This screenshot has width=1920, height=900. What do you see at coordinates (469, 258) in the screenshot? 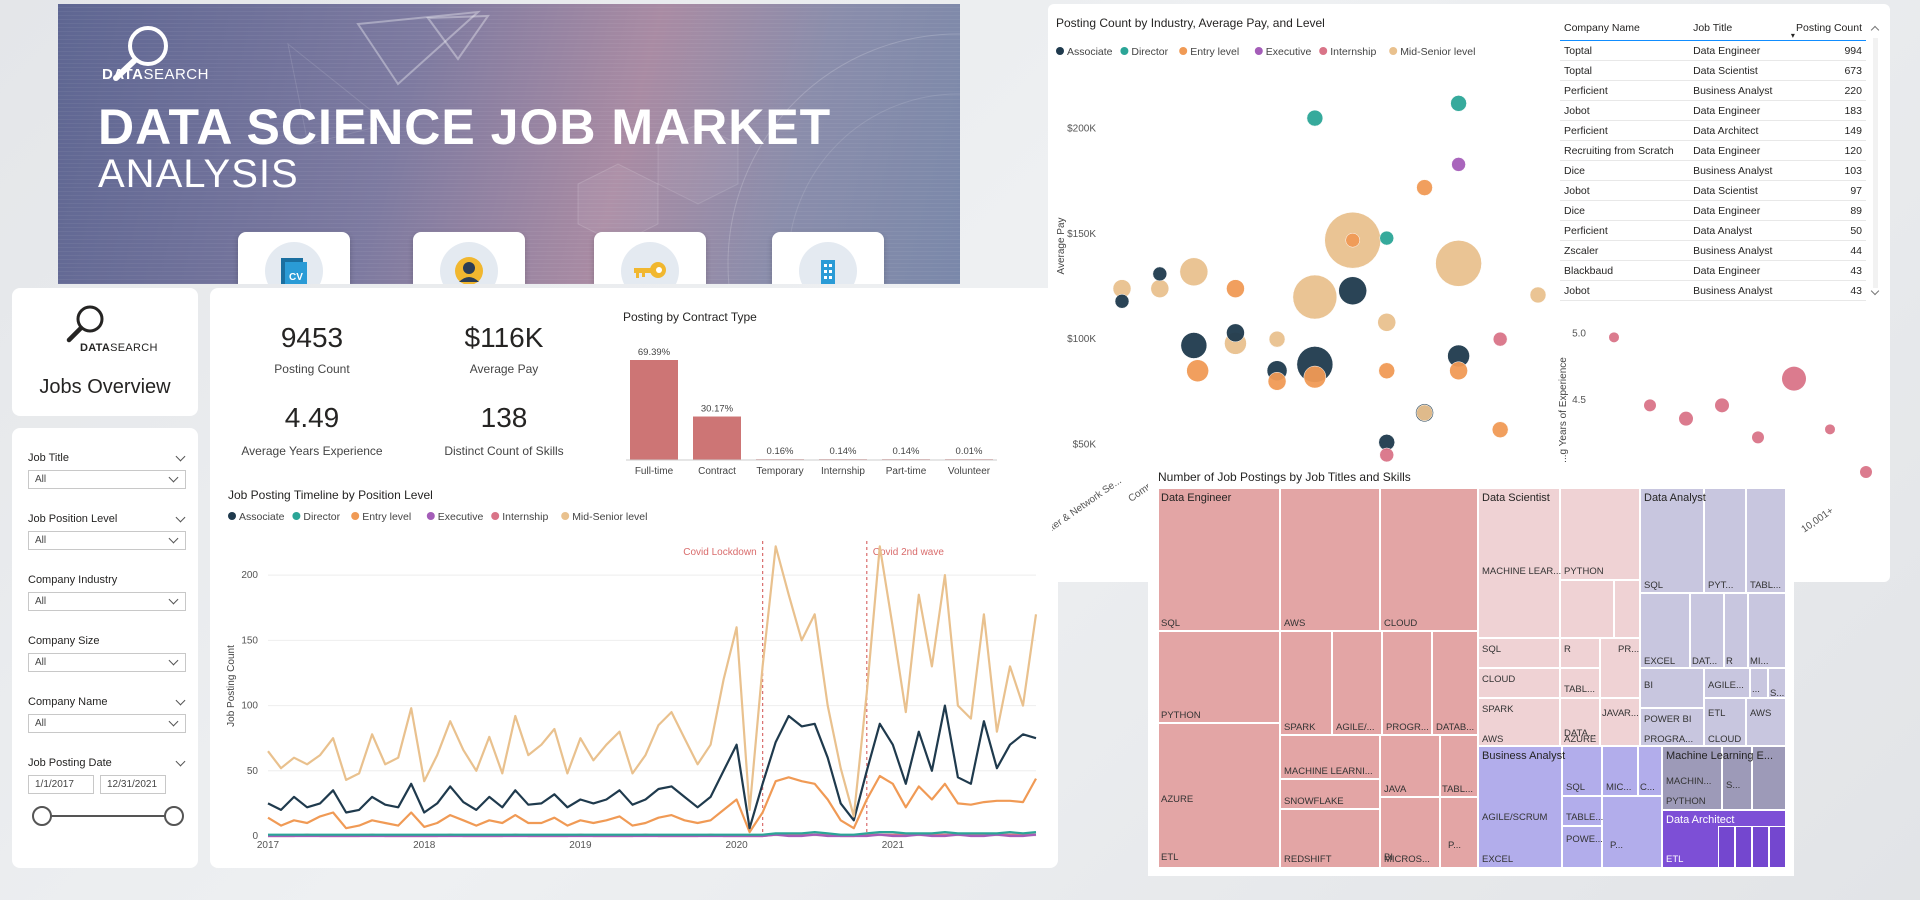
I see `person-nav-card` at bounding box center [469, 258].